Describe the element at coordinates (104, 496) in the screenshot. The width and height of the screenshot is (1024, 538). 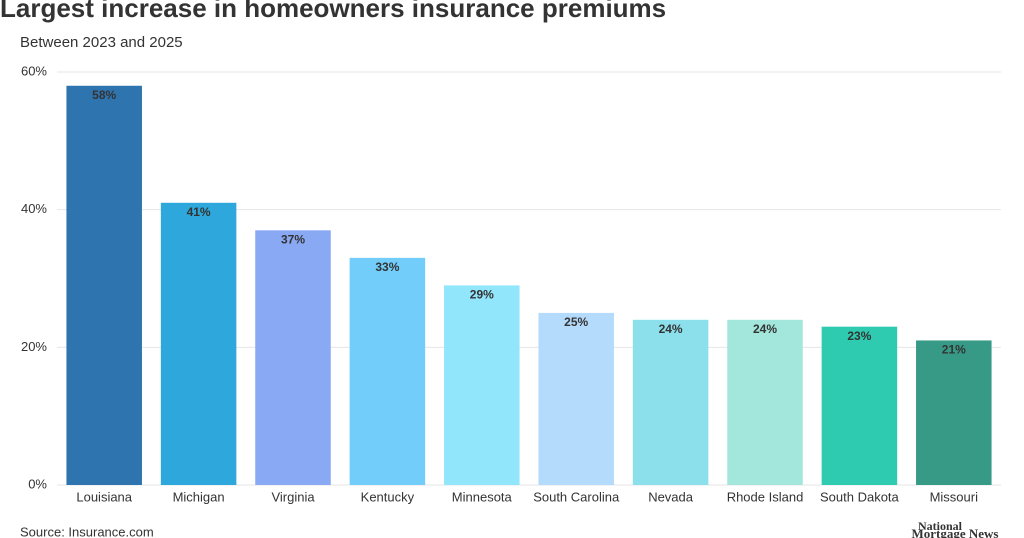
I see `x-tick-label: Louisiana` at that location.